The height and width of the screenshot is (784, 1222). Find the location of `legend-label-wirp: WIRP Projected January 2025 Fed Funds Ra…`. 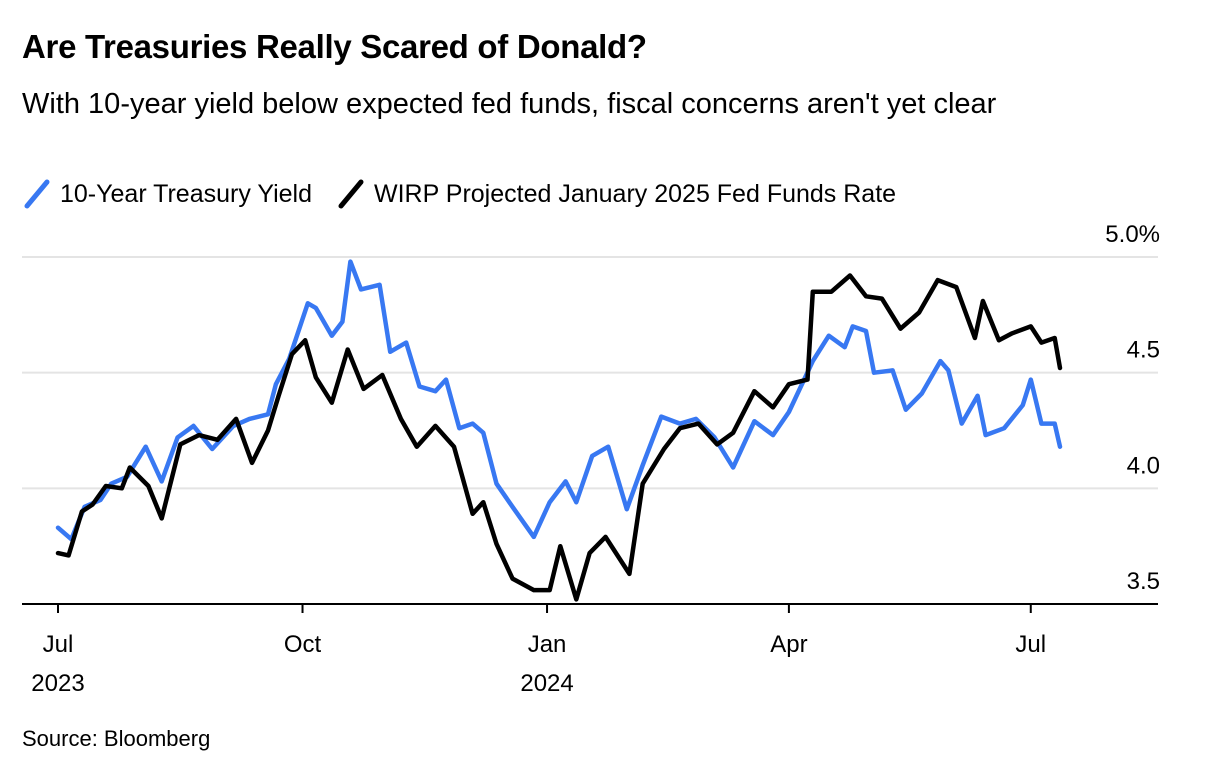

legend-label-wirp: WIRP Projected January 2025 Fed Funds Ra… is located at coordinates (635, 193).